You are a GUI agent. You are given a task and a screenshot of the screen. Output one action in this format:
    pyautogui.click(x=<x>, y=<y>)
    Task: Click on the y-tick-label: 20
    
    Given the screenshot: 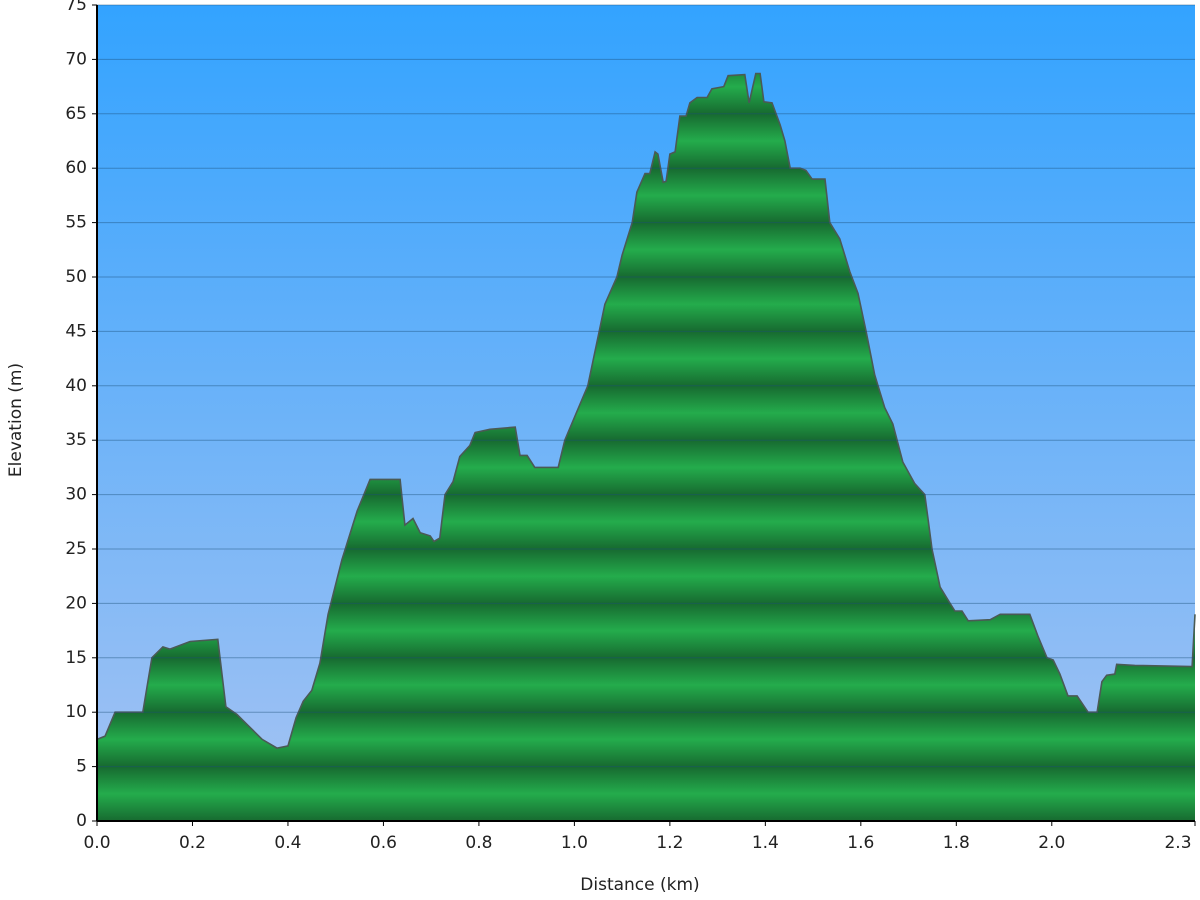 What is the action you would take?
    pyautogui.click(x=76, y=603)
    